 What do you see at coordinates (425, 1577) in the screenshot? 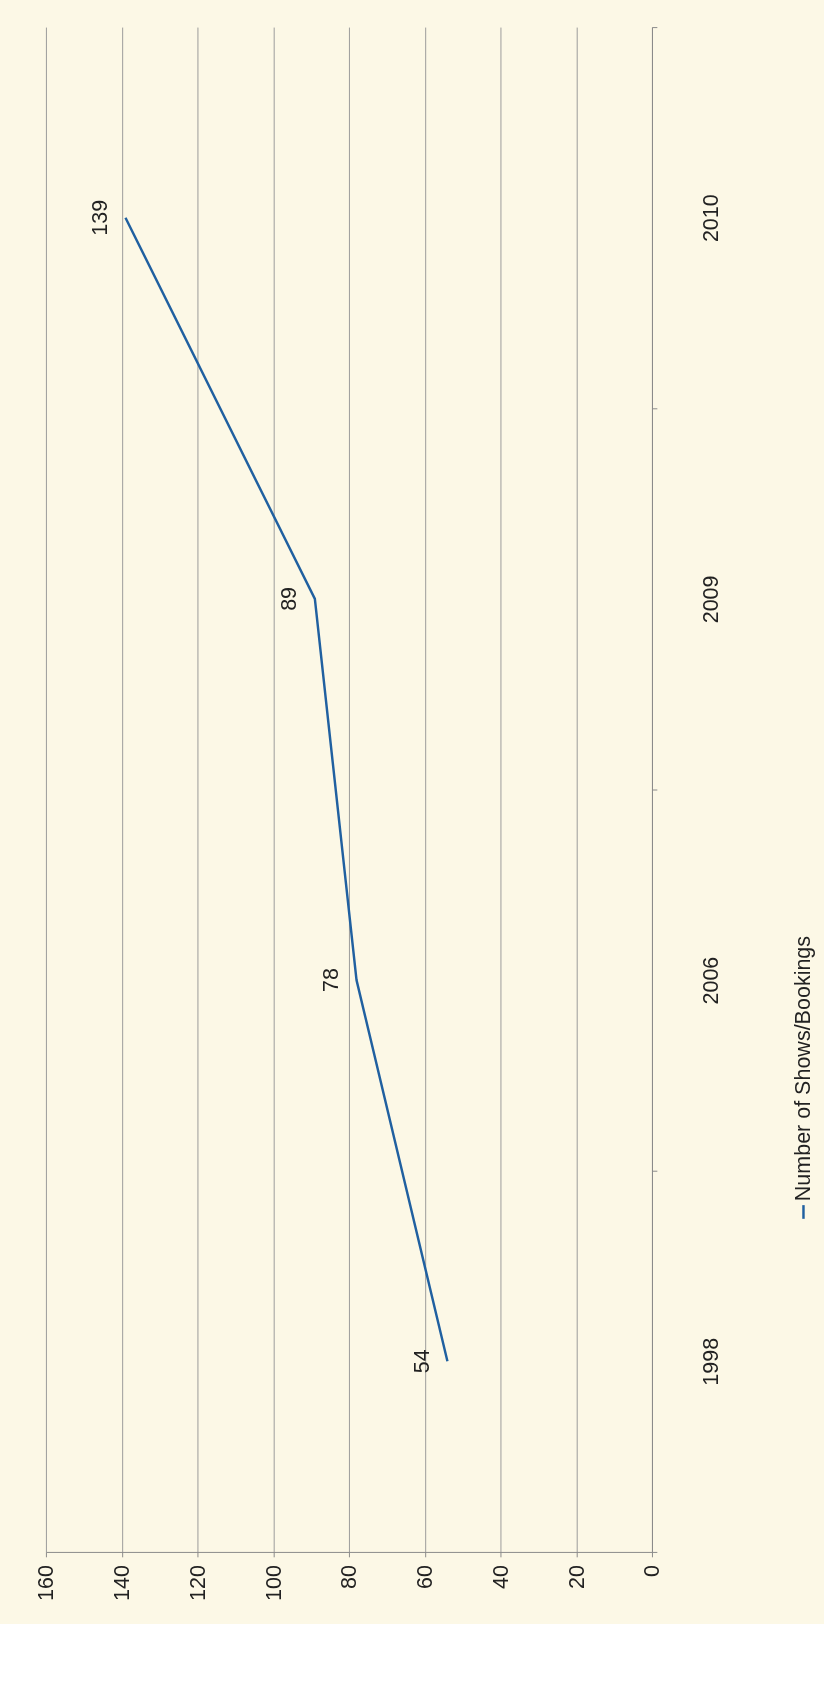
I see `x-tick-label: 60` at bounding box center [425, 1577].